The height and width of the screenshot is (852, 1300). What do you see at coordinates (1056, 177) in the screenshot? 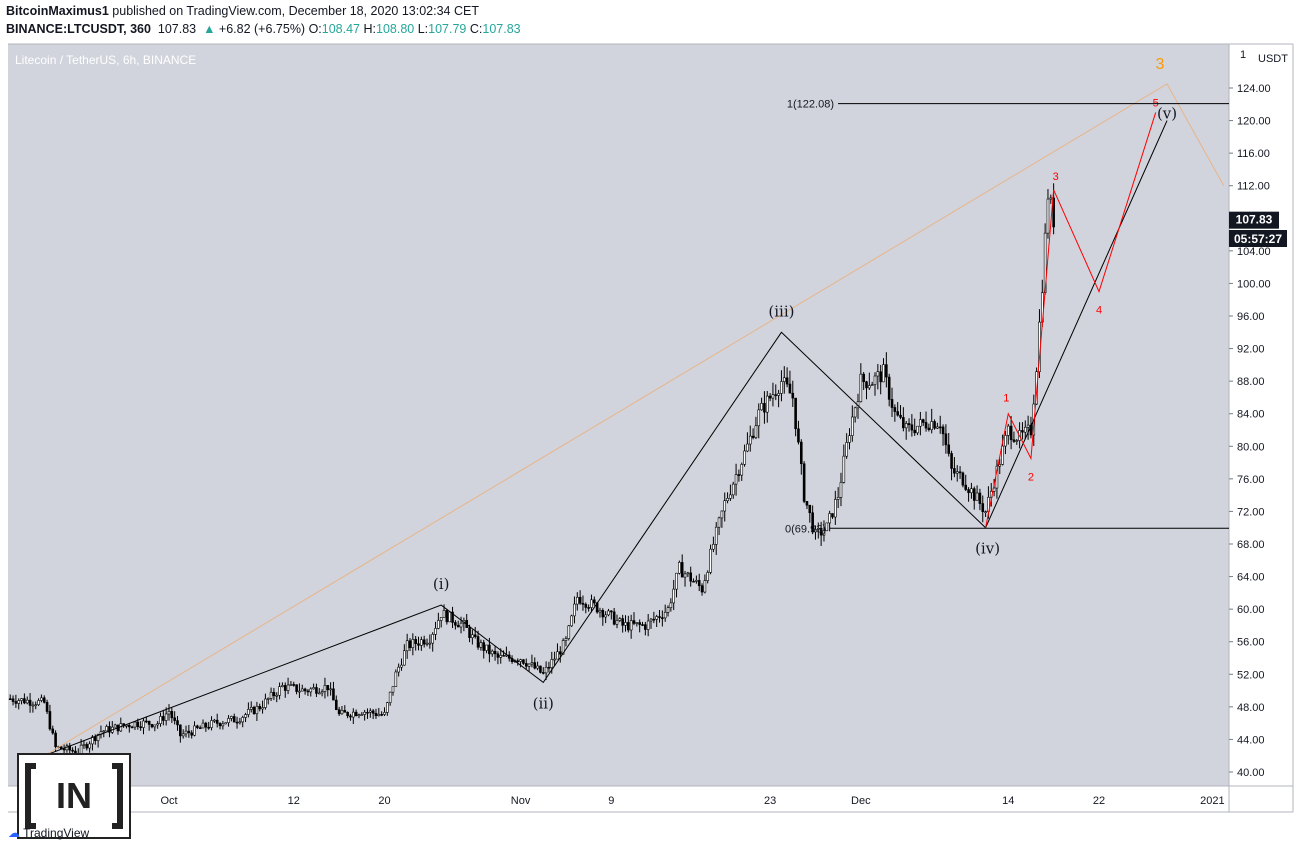
I see `minor-wave-label: 3` at bounding box center [1056, 177].